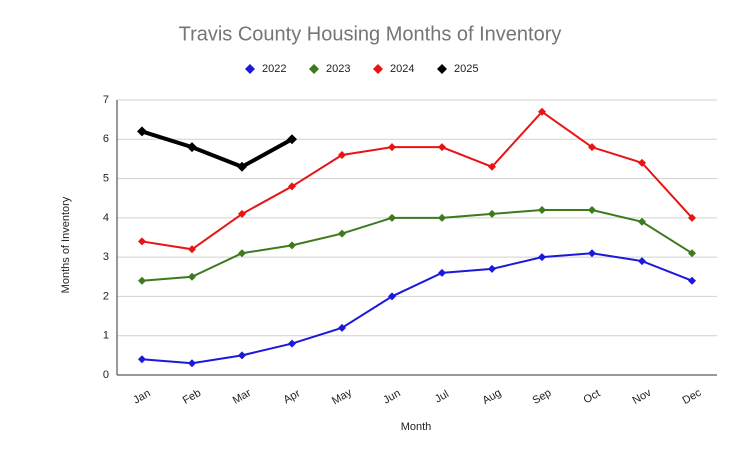  I want to click on x-axis-title: Month, so click(416, 427).